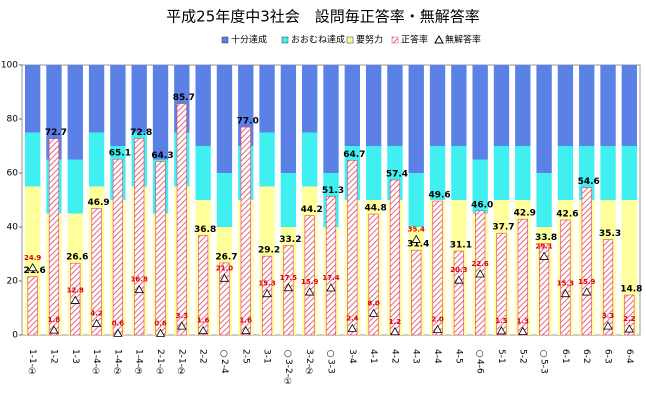 The image size is (646, 420). What do you see at coordinates (120, 154) in the screenshot?
I see `correct-label: 65.1` at bounding box center [120, 154].